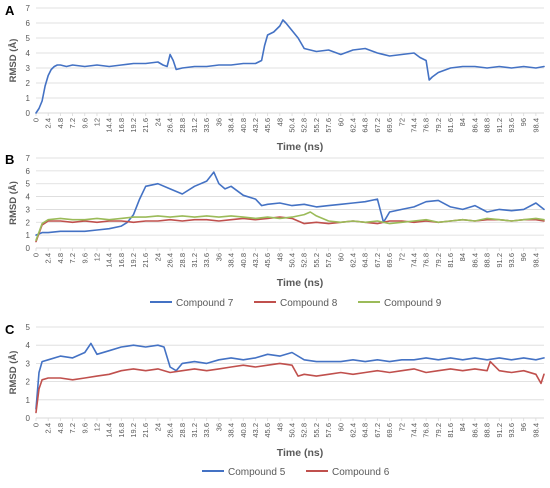 This screenshot has height=488, width=550. What do you see at coordinates (218, 257) in the screenshot?
I see `x-tick-label: 36` at bounding box center [218, 257].